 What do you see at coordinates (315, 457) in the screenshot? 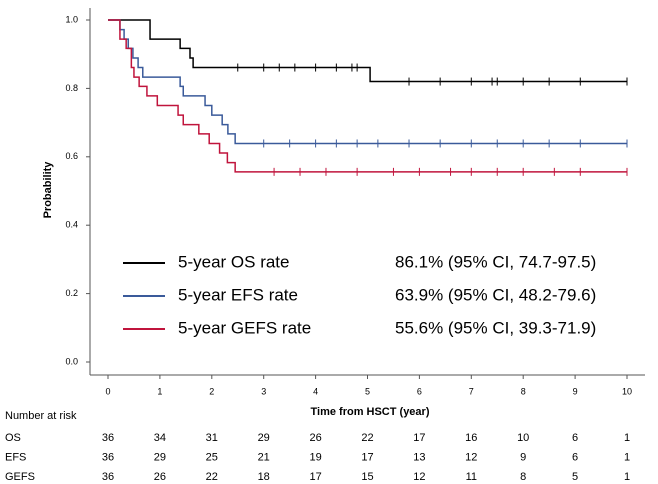
I see `risk-value: 19` at bounding box center [315, 457].